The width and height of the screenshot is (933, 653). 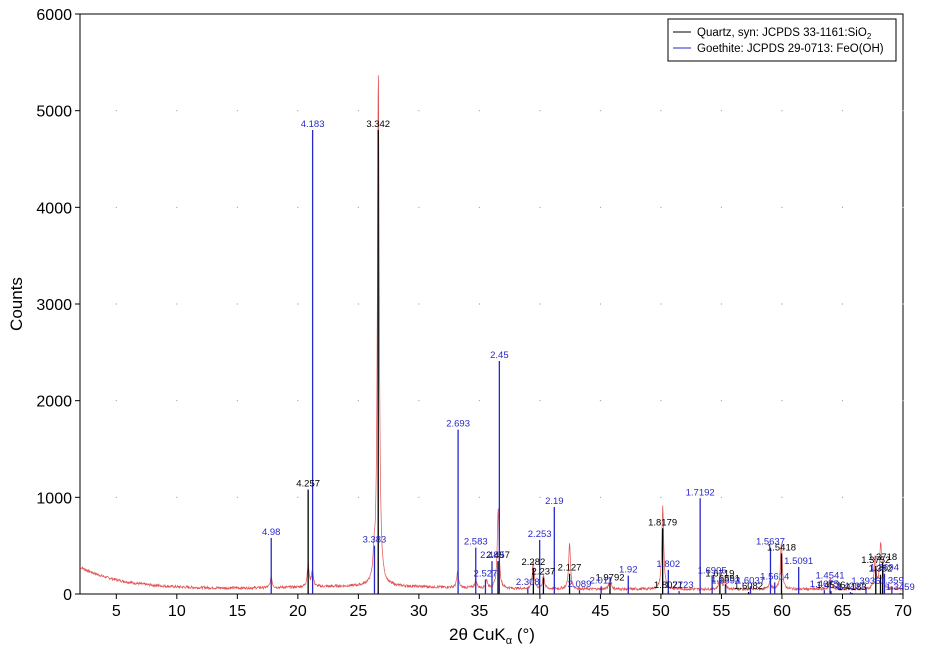 What do you see at coordinates (570, 568) in the screenshot?
I see `peak-label-quartz: 2.127` at bounding box center [570, 568].